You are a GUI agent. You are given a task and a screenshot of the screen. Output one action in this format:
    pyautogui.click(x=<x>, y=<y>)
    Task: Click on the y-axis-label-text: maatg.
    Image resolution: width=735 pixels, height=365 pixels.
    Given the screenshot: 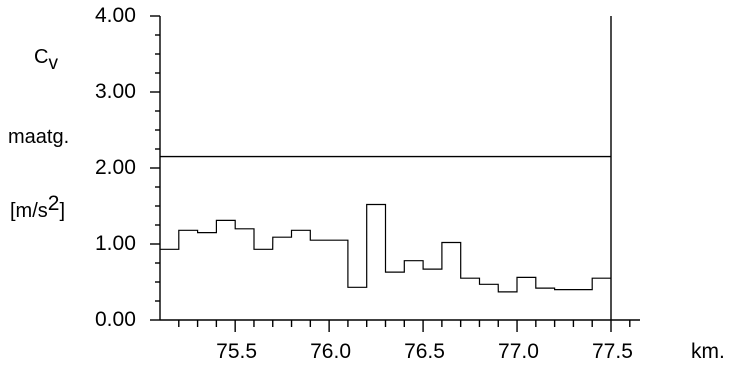 What is the action you would take?
    pyautogui.click(x=39, y=137)
    